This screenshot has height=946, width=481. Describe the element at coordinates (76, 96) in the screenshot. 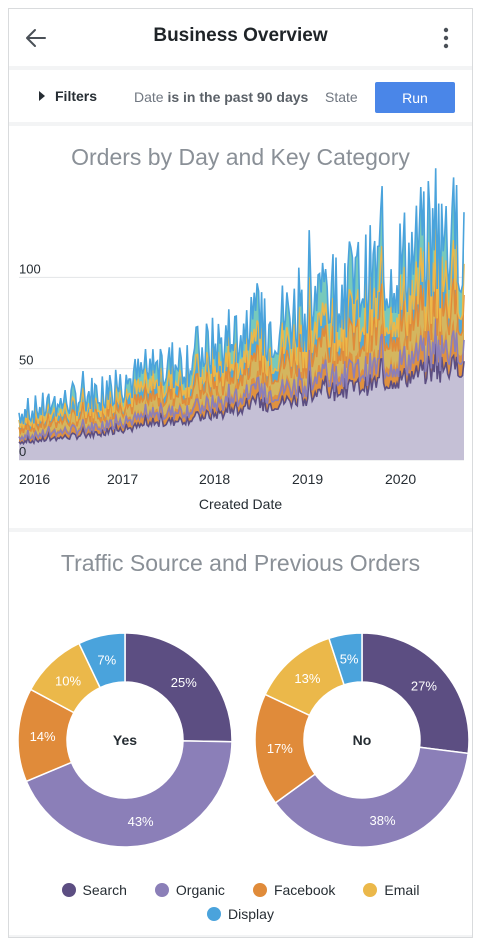

I see `filters-label: Filters` at that location.